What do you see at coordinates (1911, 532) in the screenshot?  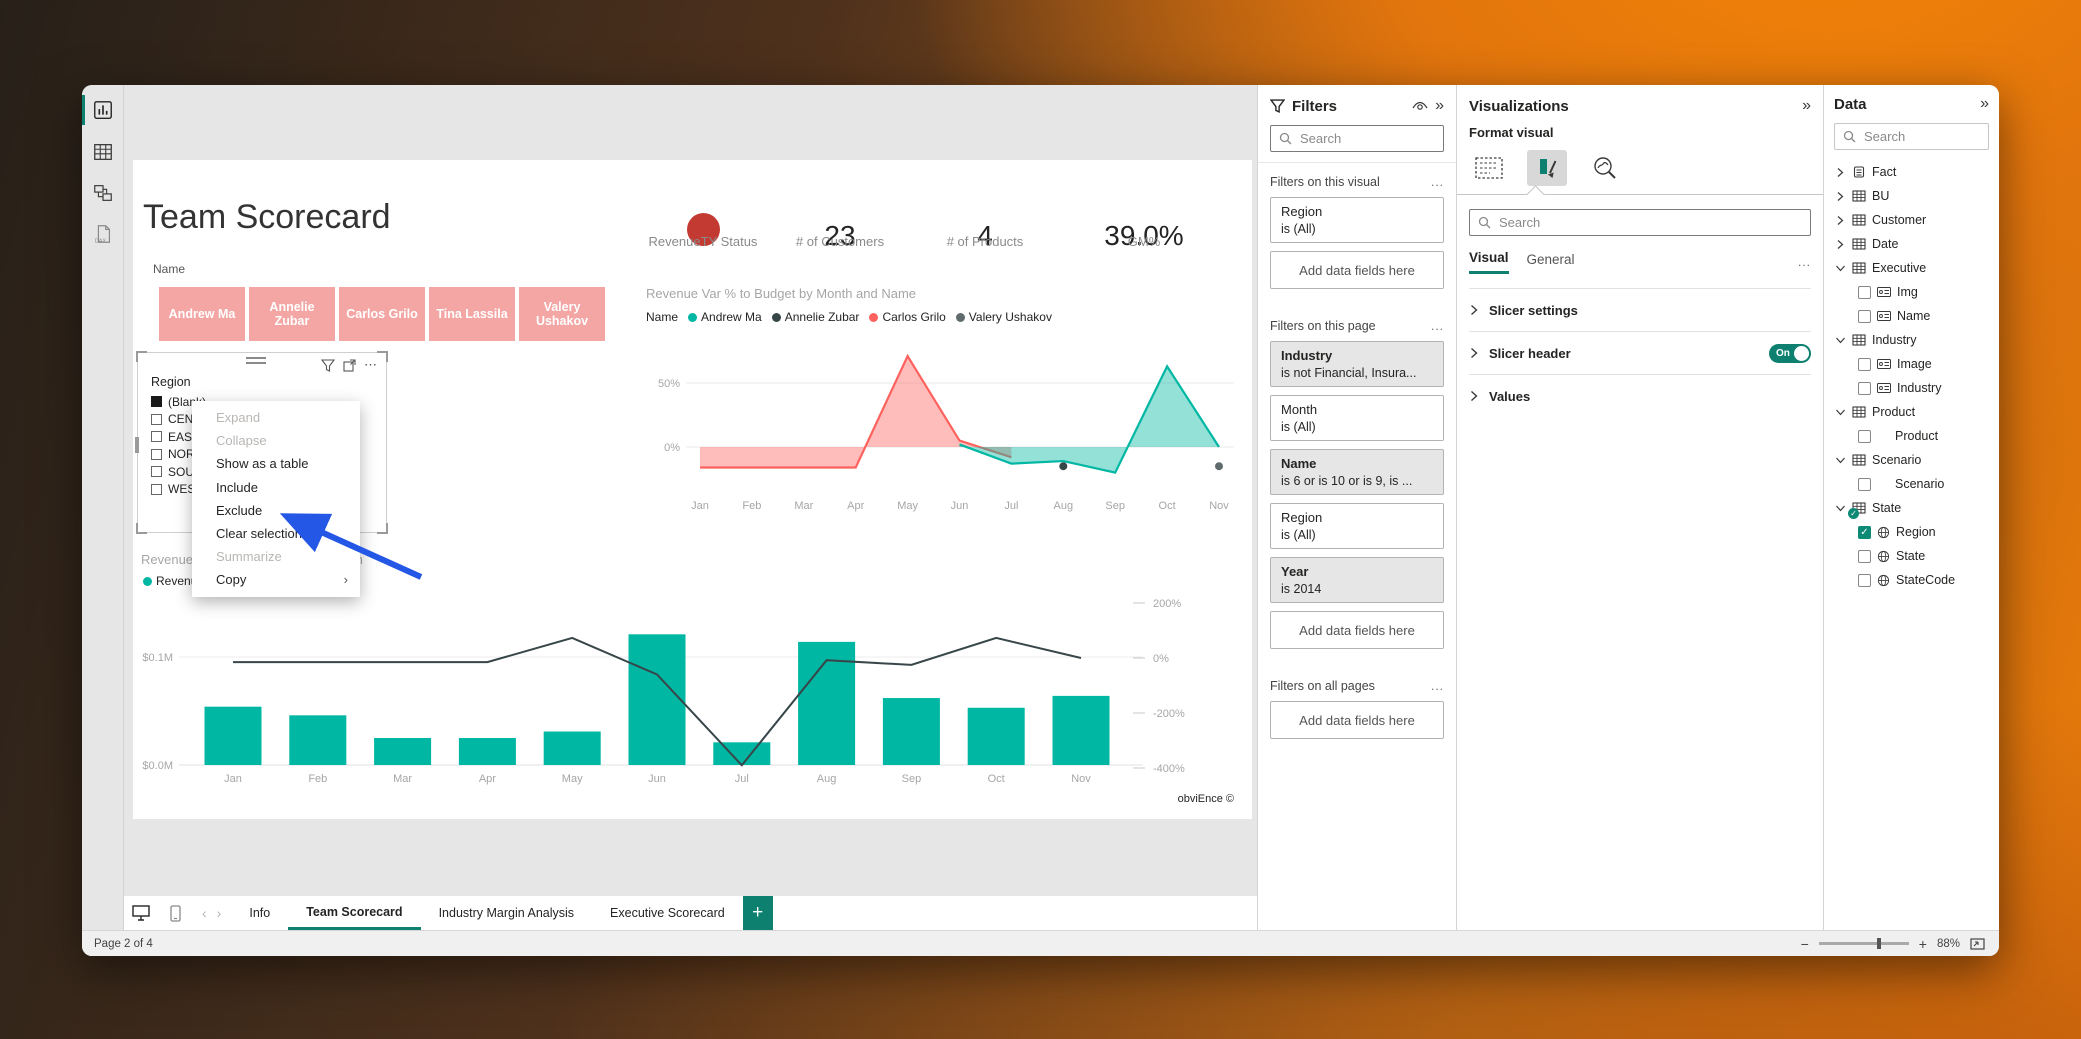 I see `field-row-region: ✓ Region` at bounding box center [1911, 532].